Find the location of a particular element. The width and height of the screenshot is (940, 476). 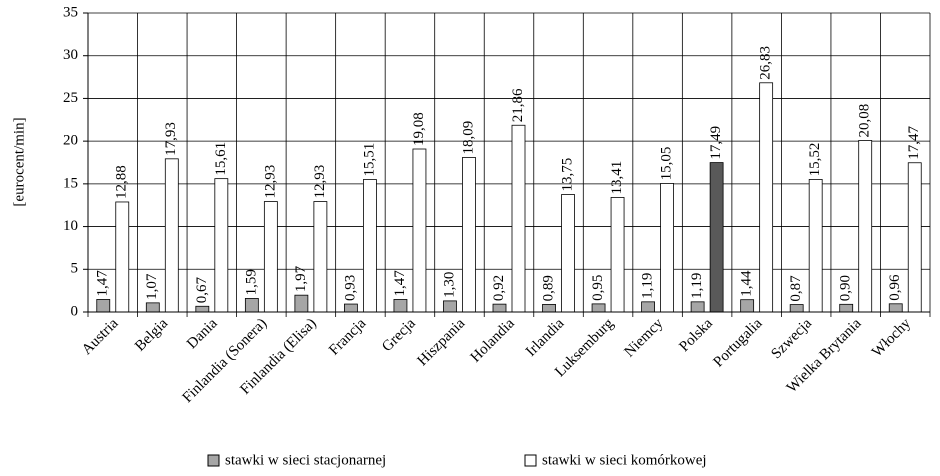

data-label: 15,05 is located at coordinates (667, 164).